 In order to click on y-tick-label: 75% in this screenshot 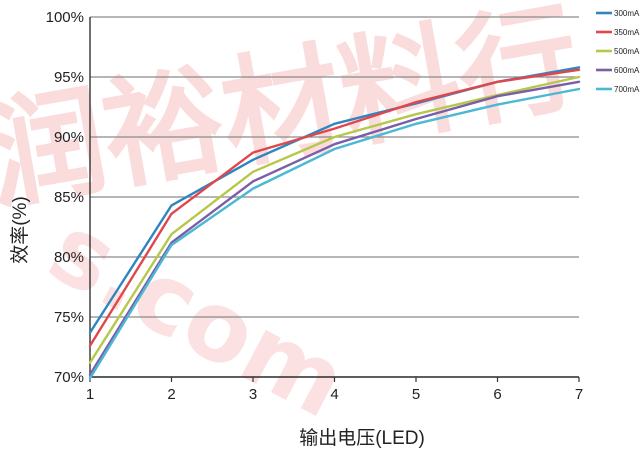, I will do `click(69, 317)`.